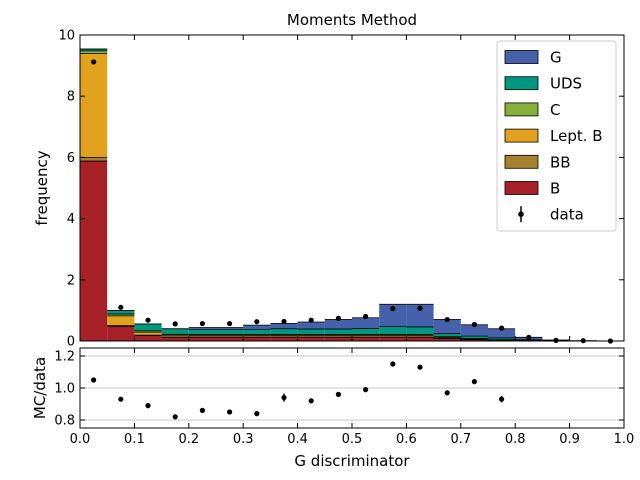  What do you see at coordinates (71, 158) in the screenshot?
I see `y-tick-label: 6` at bounding box center [71, 158].